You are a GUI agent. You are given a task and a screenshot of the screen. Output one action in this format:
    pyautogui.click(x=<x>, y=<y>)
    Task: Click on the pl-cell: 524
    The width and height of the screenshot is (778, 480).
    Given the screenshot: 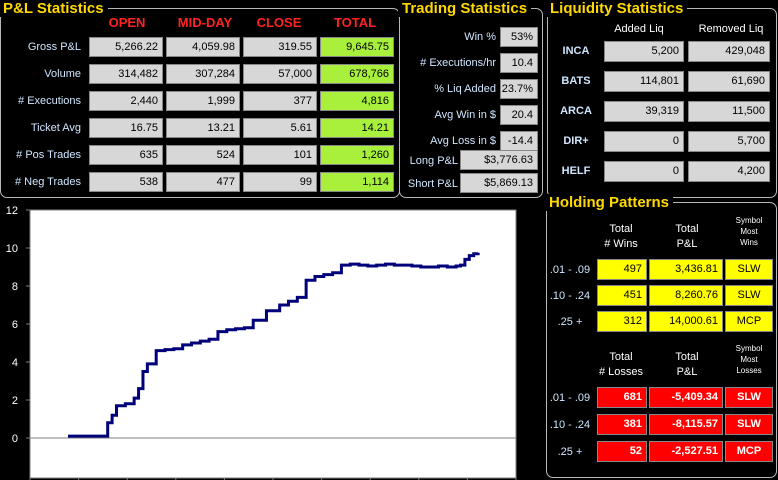 What is the action you would take?
    pyautogui.click(x=203, y=155)
    